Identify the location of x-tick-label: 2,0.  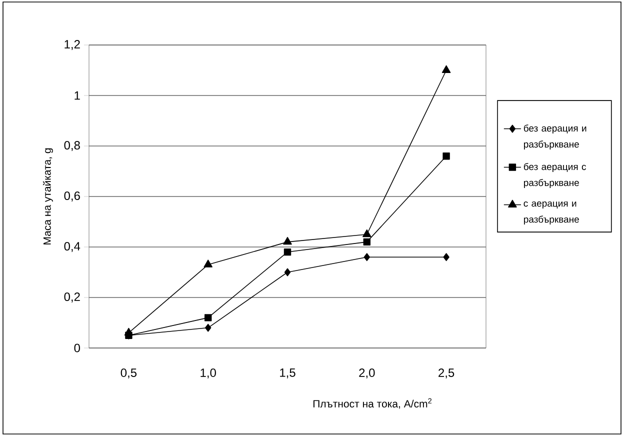
(367, 373).